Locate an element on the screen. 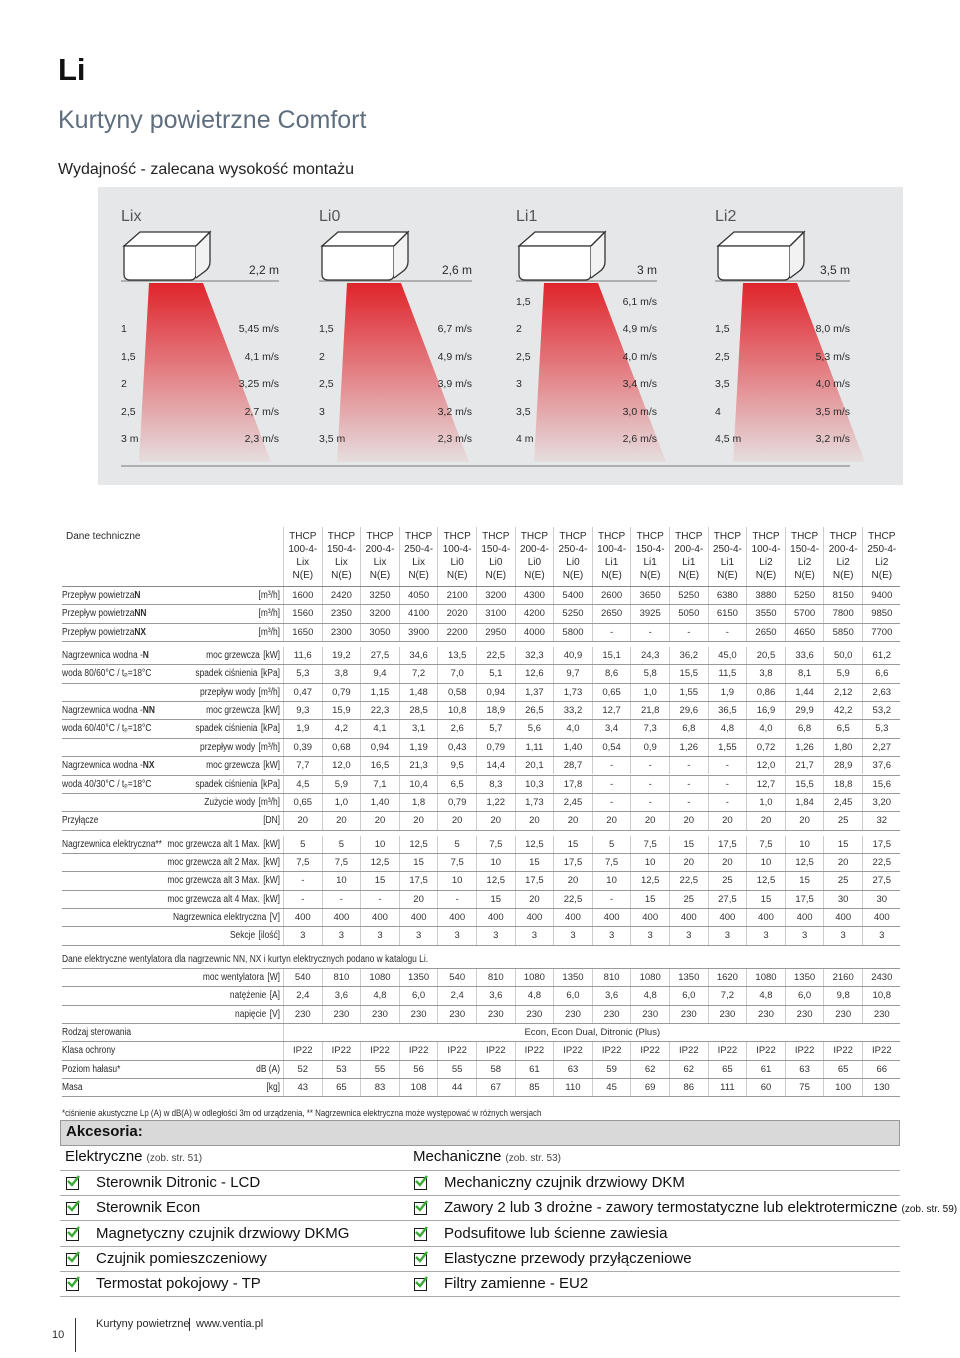 This screenshot has width=960, height=1358. value-cell: 28,9 is located at coordinates (842, 766).